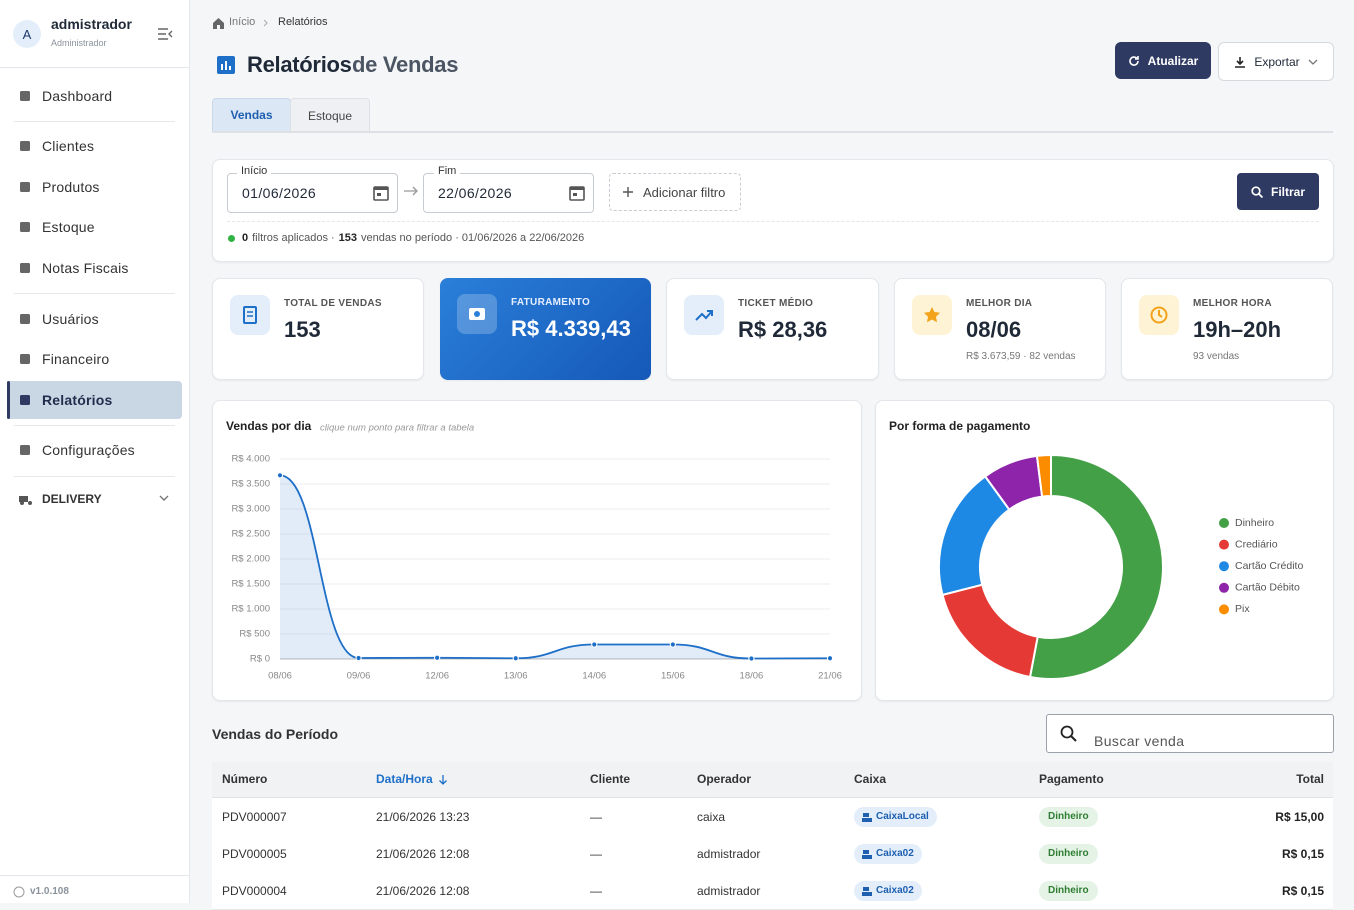  Describe the element at coordinates (830, 676) in the screenshot. I see `x-tick-label: 21/06` at that location.